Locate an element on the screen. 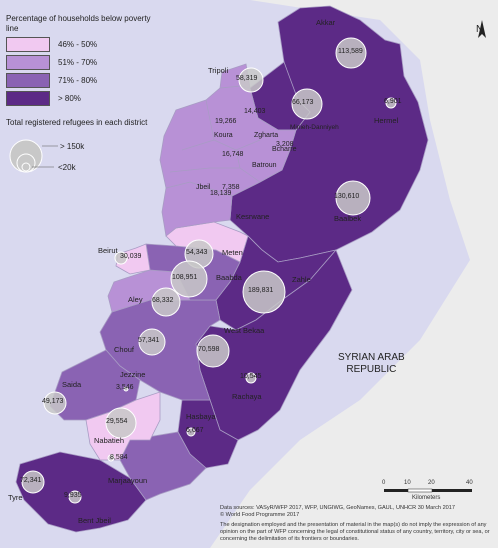 This screenshot has height=548, width=498. scale-bar is located at coordinates (428, 490).